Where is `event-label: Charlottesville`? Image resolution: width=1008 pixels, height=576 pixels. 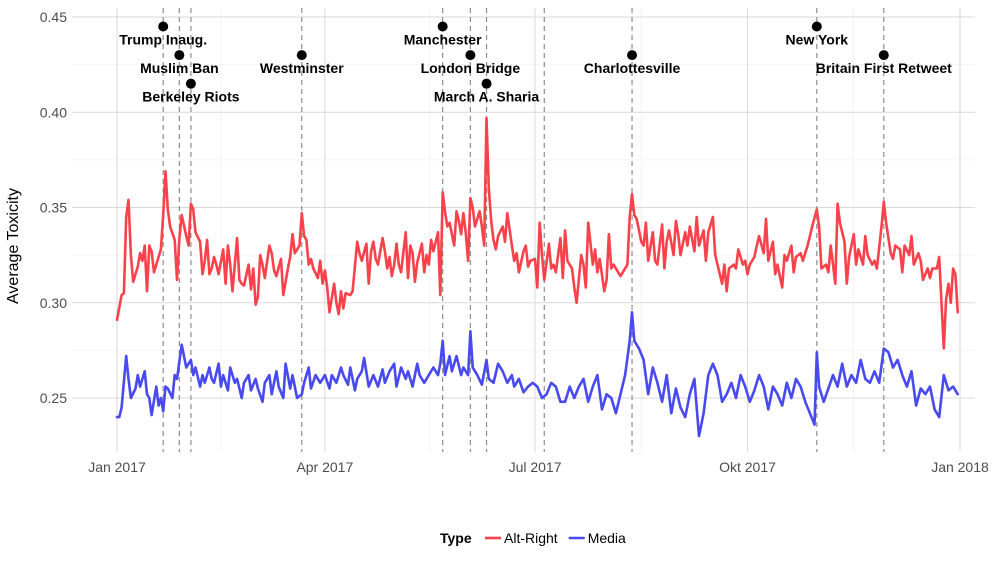 event-label: Charlottesville is located at coordinates (632, 68).